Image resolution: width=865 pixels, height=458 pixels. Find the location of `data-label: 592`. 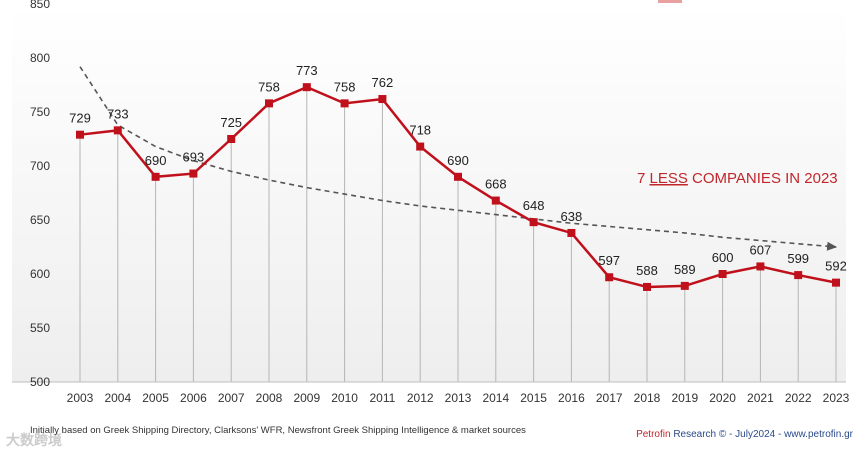

data-label: 592 is located at coordinates (836, 266).